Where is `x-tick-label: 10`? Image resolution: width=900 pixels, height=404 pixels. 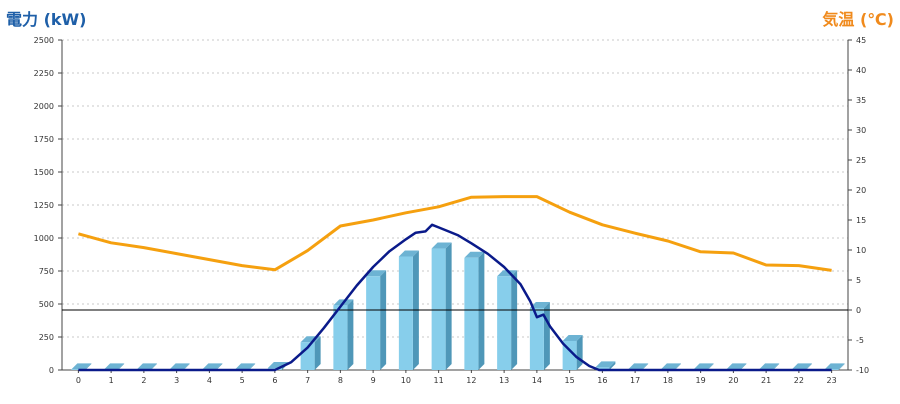 x-tick-label: 10 is located at coordinates (406, 380).